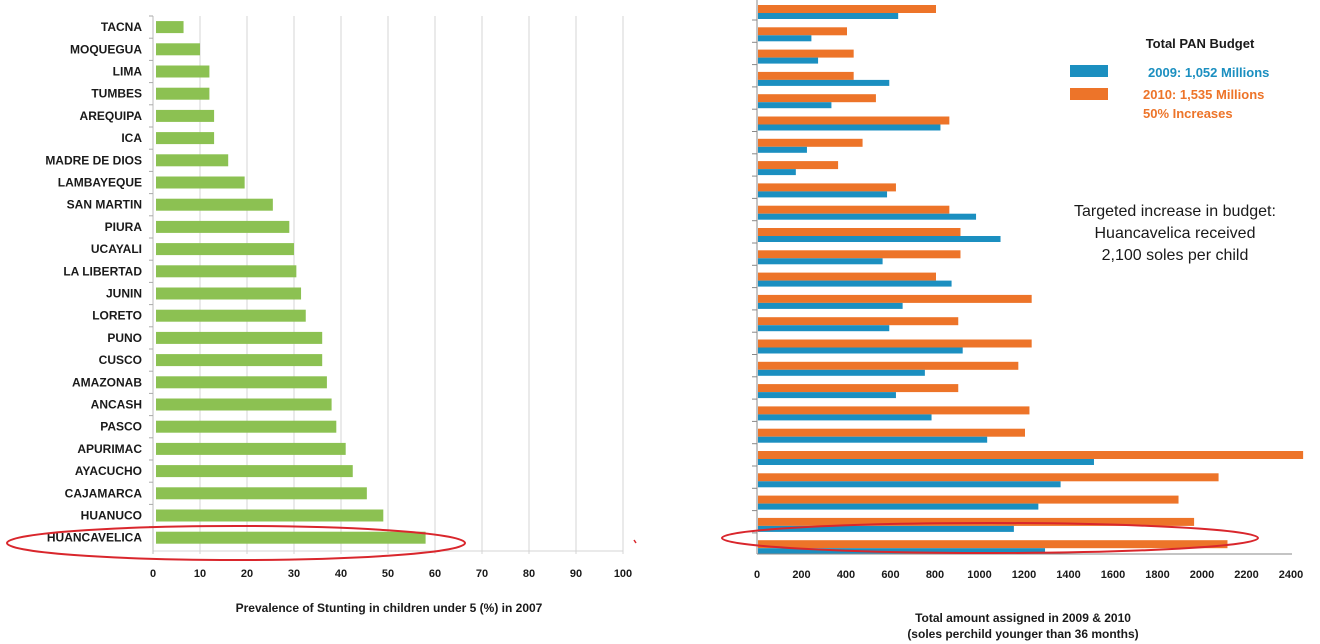 Image resolution: width=1320 pixels, height=644 pixels. I want to click on x-tick-label: 20, so click(247, 574).